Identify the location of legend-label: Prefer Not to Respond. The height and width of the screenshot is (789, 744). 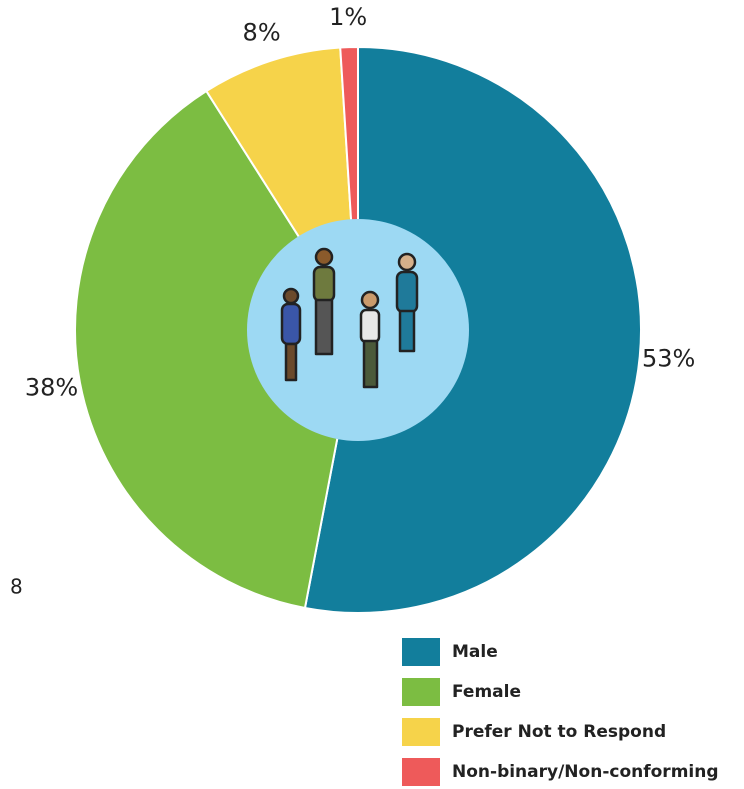
(559, 732).